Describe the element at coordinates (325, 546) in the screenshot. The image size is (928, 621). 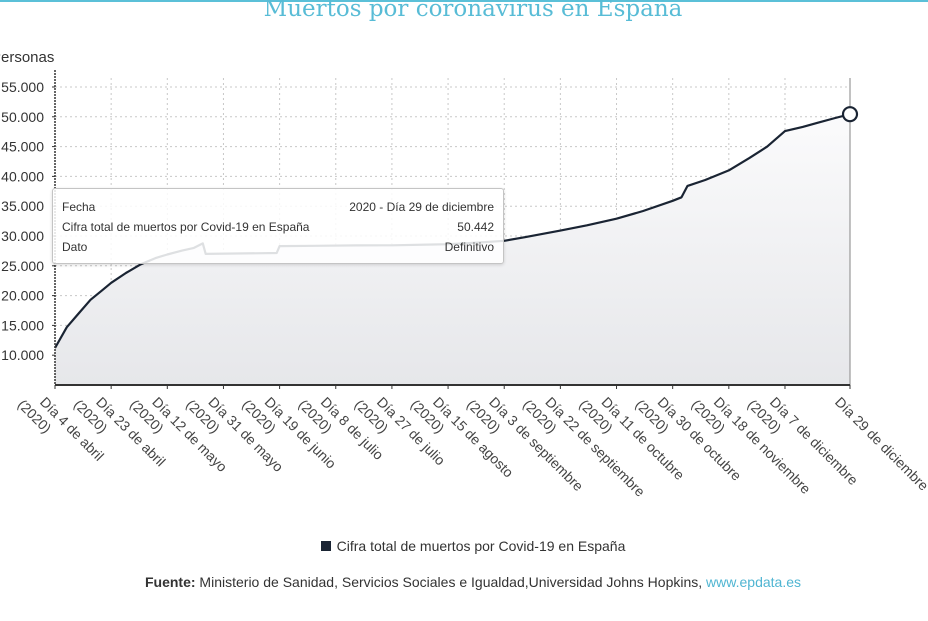
I see `legend-swatch` at that location.